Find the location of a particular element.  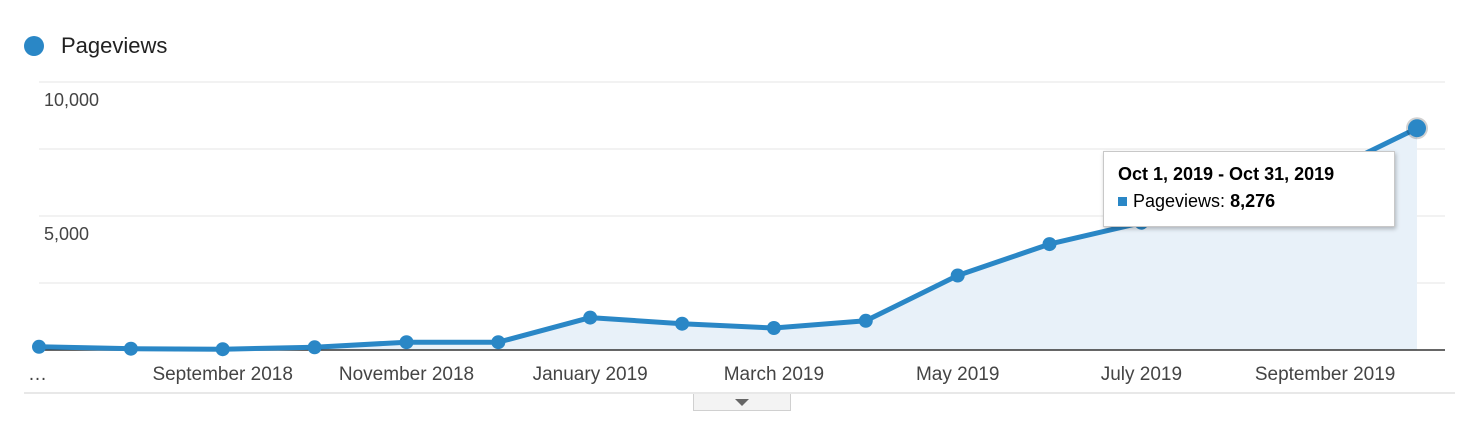

chevron-down-icon is located at coordinates (742, 402).